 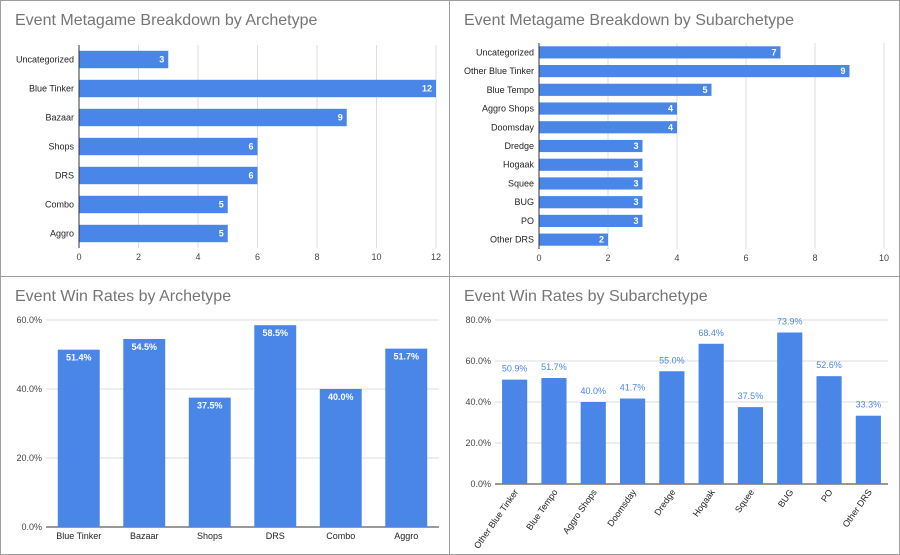 I want to click on data-label: 51.4%, so click(x=79, y=358).